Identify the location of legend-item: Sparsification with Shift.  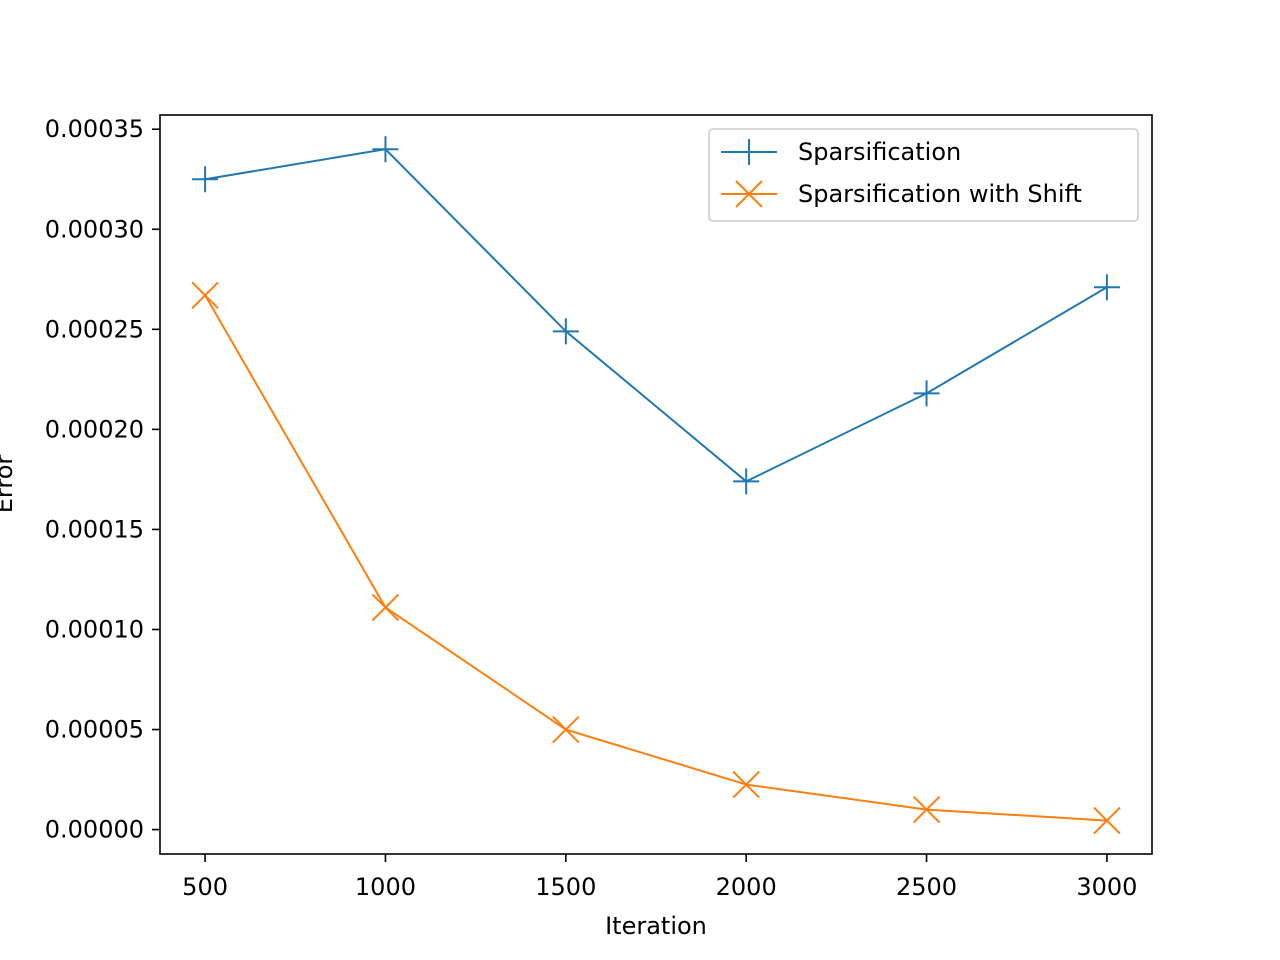
(901, 194).